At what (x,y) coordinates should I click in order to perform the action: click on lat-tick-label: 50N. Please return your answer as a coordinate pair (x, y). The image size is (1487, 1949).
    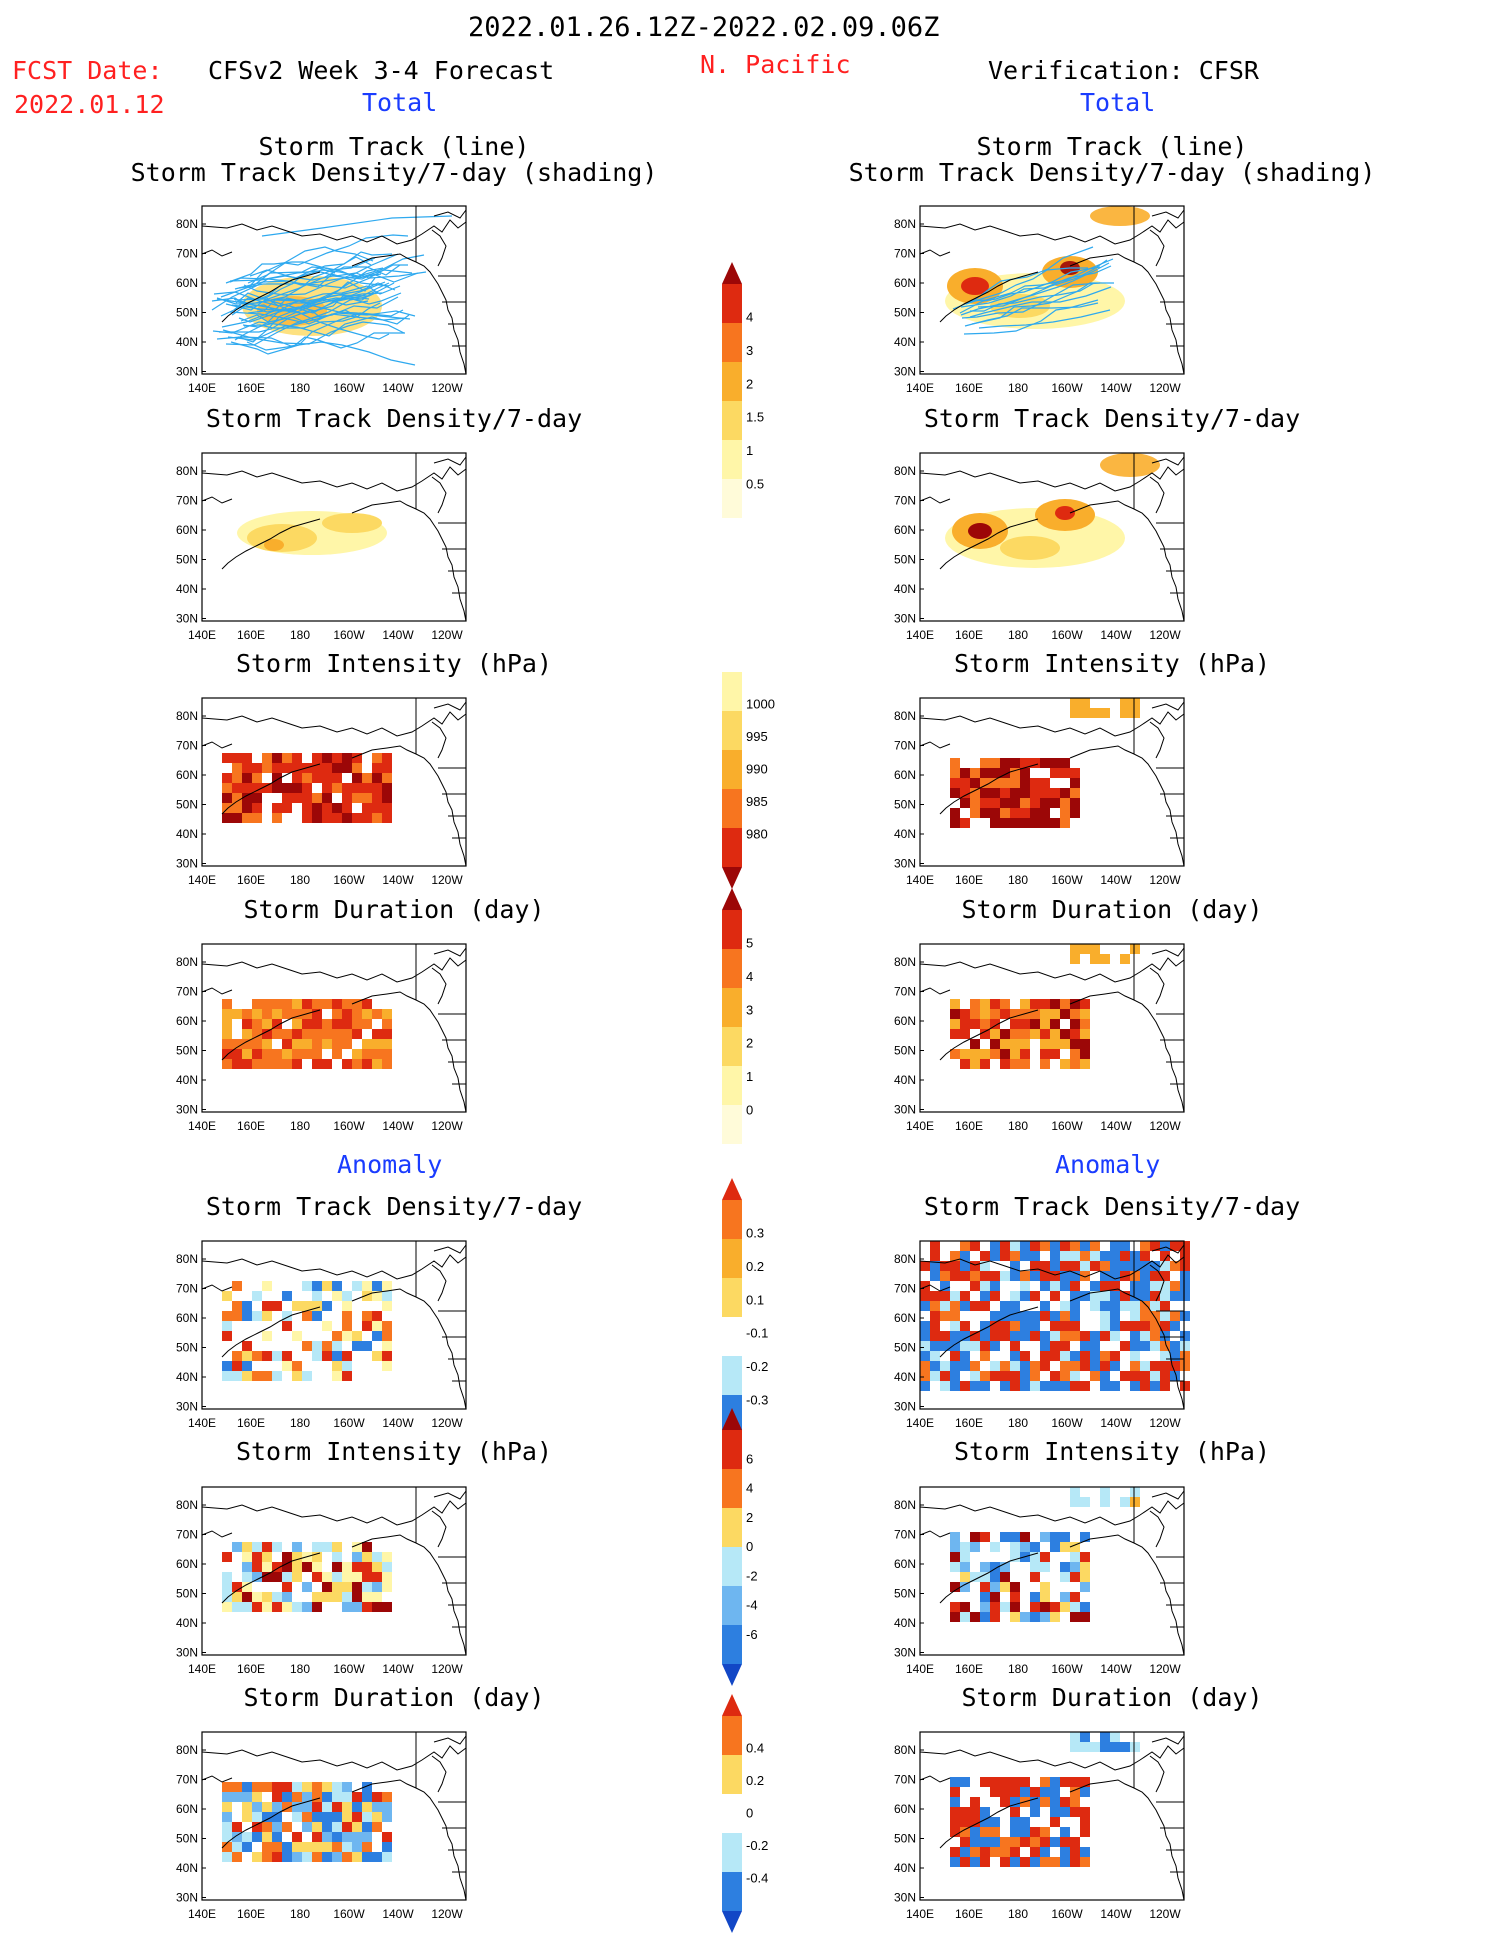
    Looking at the image, I should click on (187, 313).